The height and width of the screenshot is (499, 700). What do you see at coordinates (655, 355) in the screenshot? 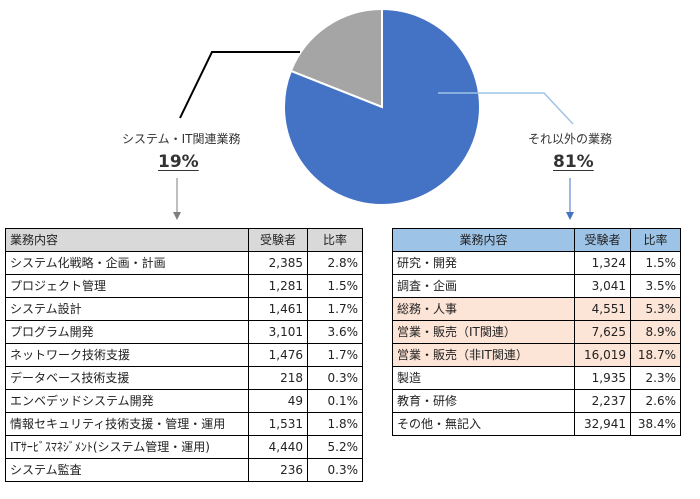
I see `cell-ratio: 18.7%` at bounding box center [655, 355].